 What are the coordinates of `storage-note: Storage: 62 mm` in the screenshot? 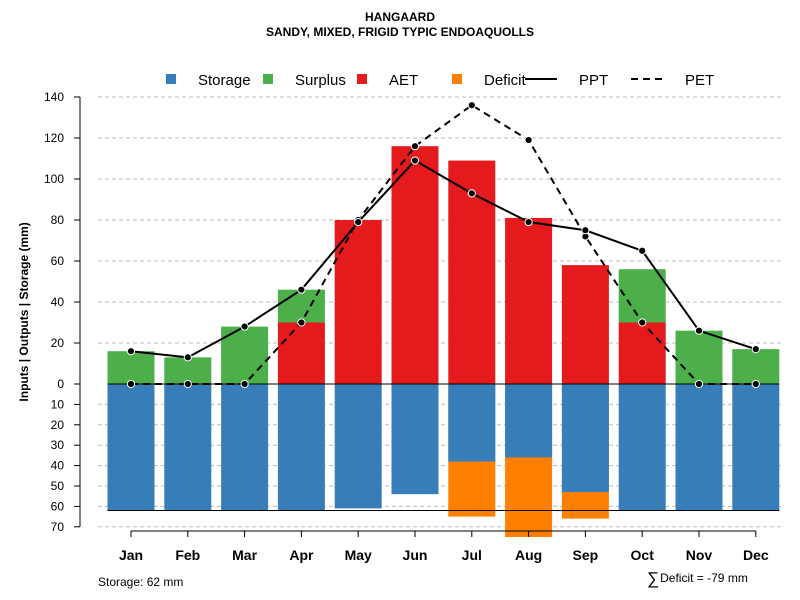 It's located at (141, 582).